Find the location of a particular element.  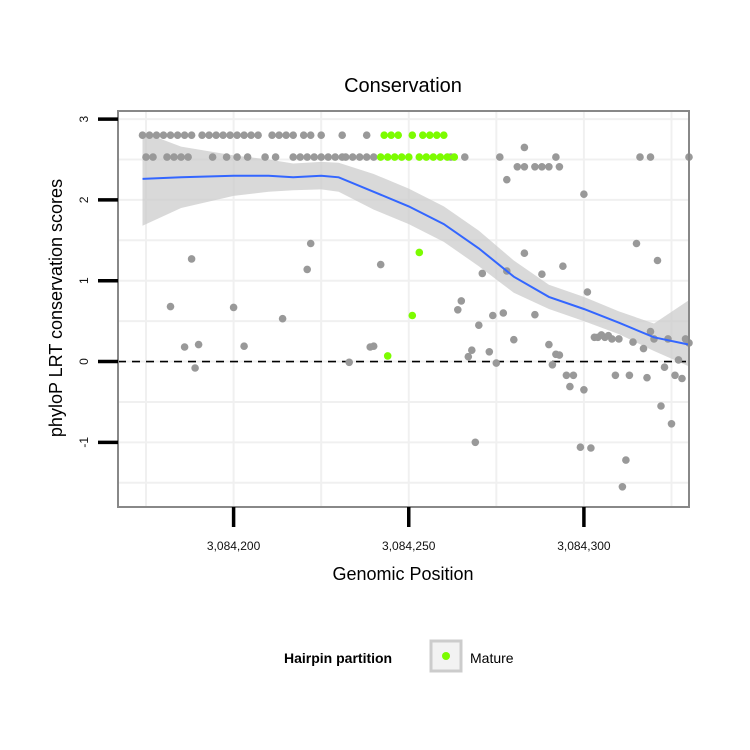

y-tick-label: 1 is located at coordinates (84, 280).